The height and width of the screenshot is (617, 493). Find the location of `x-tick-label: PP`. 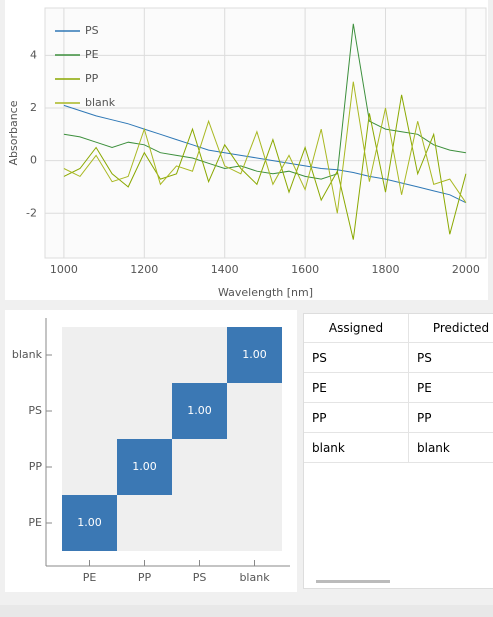

x-tick-label: PP is located at coordinates (145, 577).